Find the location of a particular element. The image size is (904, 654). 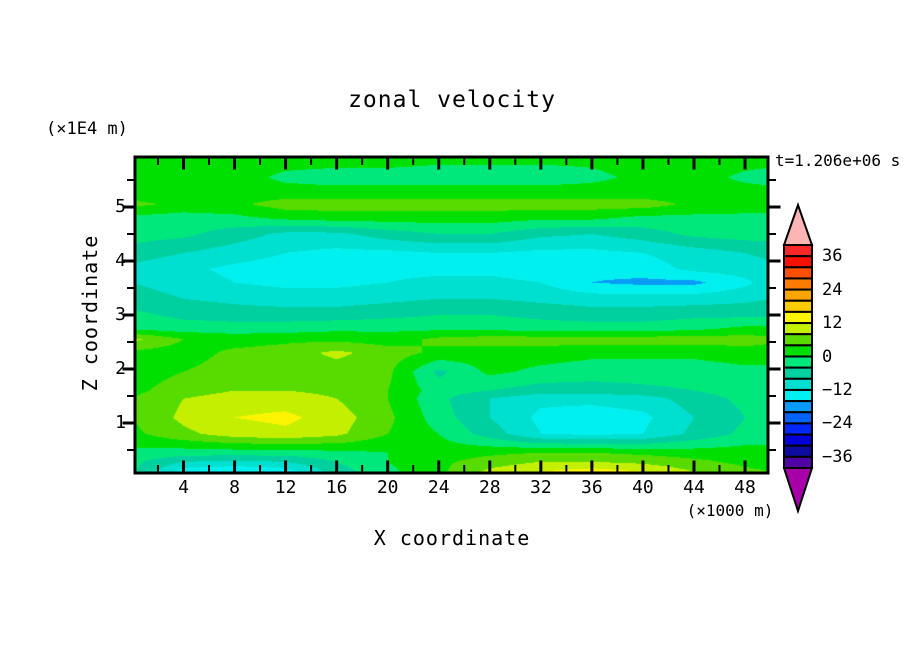

y-tick-label: 5 is located at coordinates (120, 206).